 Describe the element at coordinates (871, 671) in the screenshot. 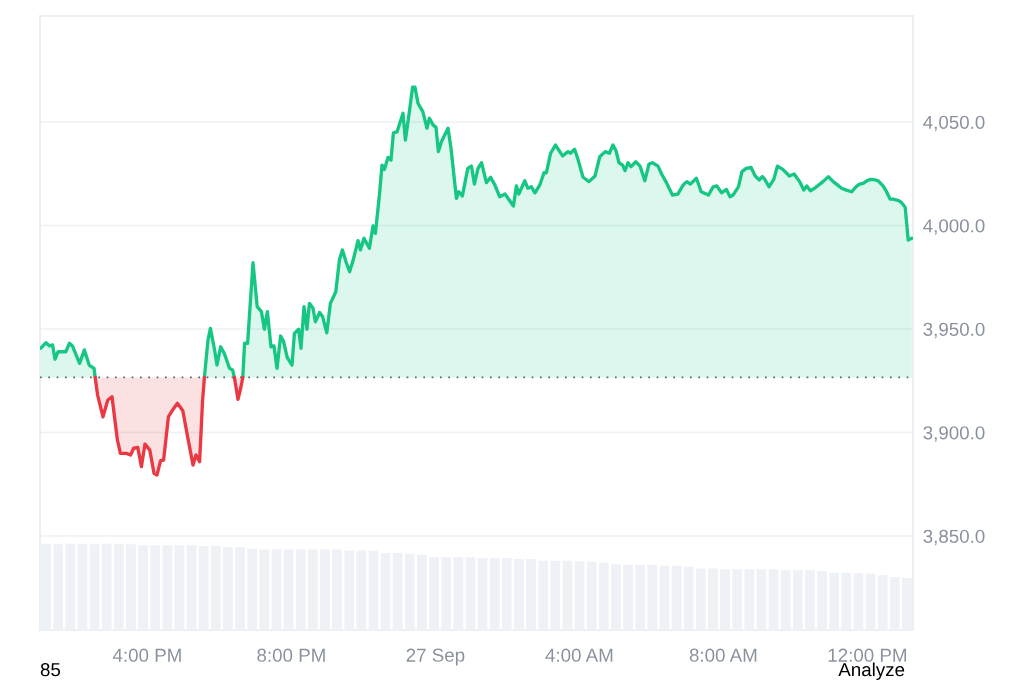

I see `text: Analyze` at that location.